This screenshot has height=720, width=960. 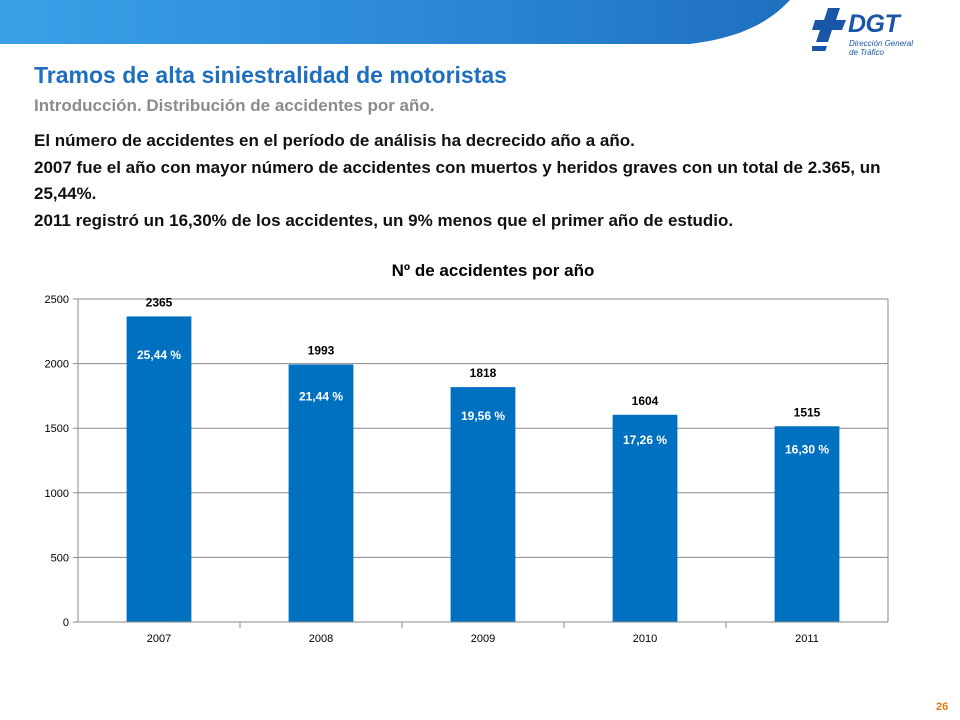 I want to click on dgt-logo-text: DGT, so click(x=874, y=24).